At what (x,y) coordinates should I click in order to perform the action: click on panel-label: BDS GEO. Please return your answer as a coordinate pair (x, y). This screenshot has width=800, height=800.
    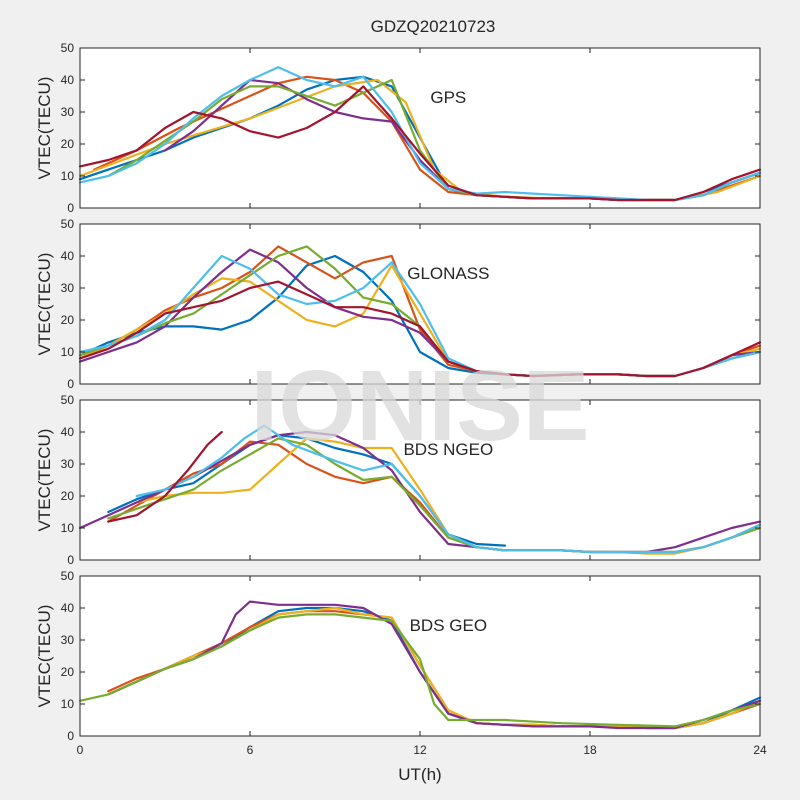
    Looking at the image, I should click on (448, 625).